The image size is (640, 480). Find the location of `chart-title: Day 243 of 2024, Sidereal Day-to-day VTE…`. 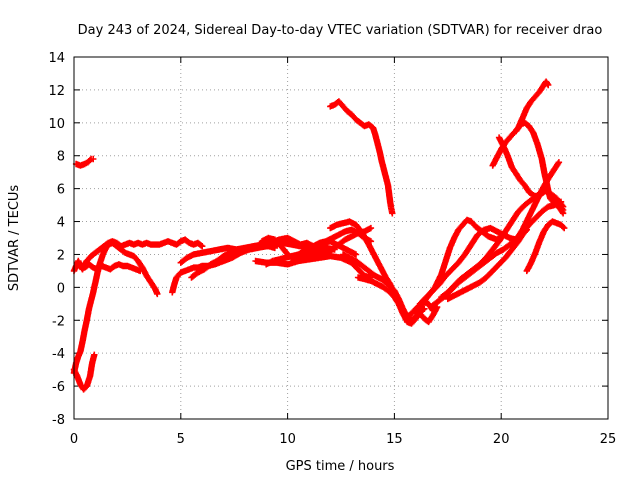

chart-title: Day 243 of 2024, Sidereal Day-to-day VTE… is located at coordinates (340, 30).